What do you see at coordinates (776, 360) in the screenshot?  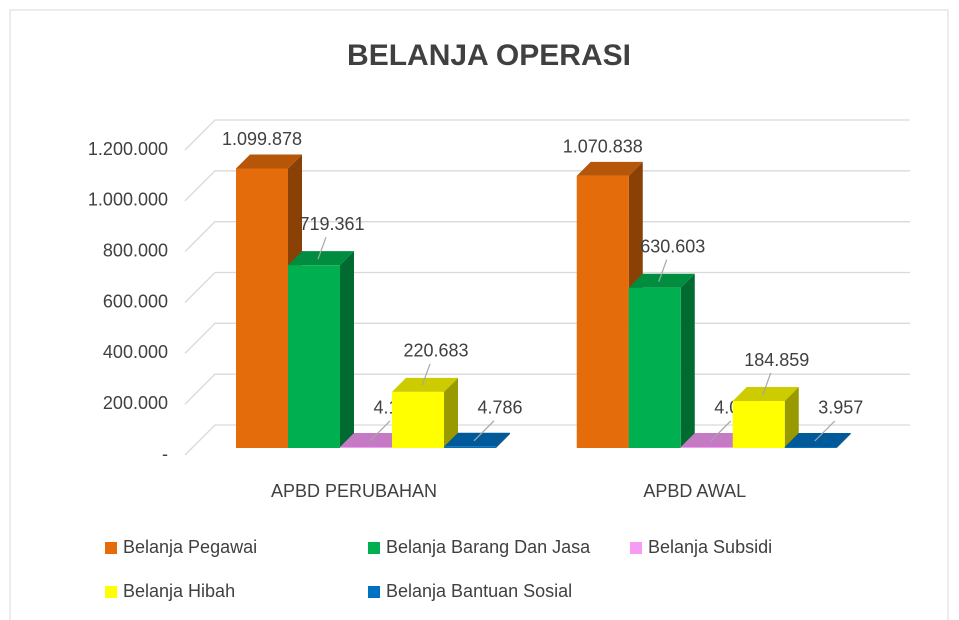 I see `data-label: 184.859` at bounding box center [776, 360].